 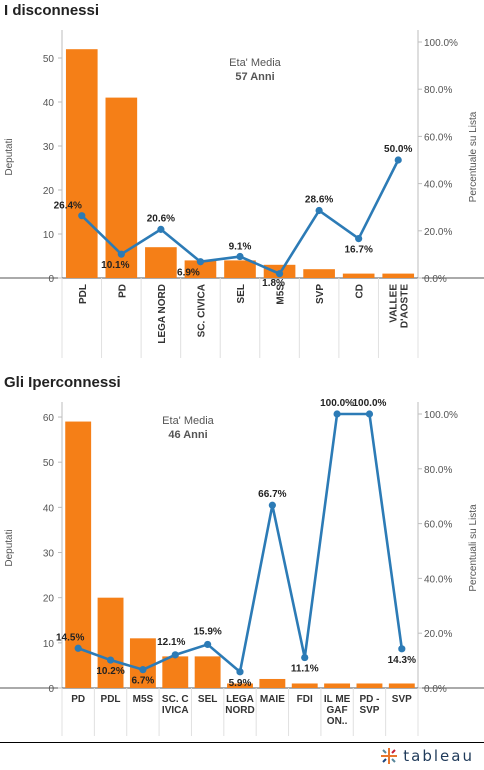 I want to click on x-category-label: IL ME, so click(x=337, y=699).